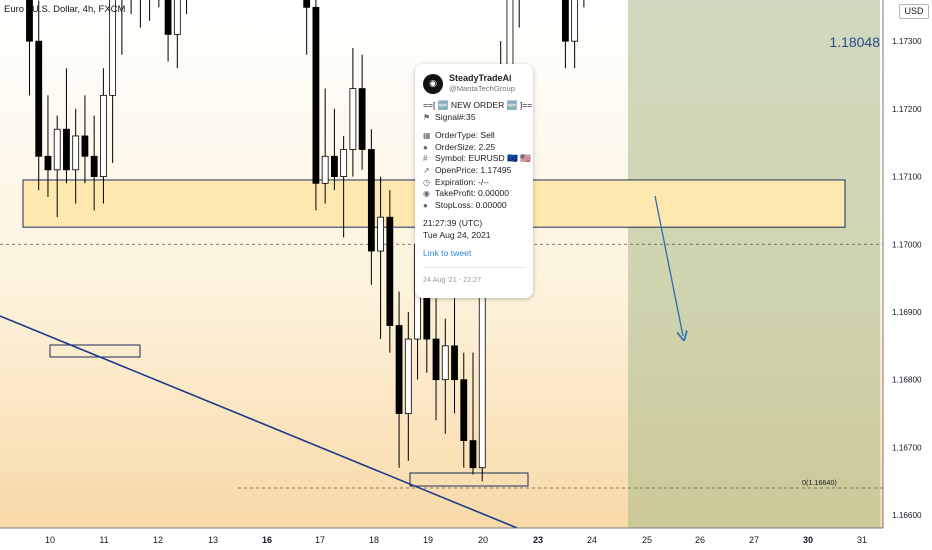 The width and height of the screenshot is (932, 550). What do you see at coordinates (427, 117) in the screenshot?
I see `flag-icon: ⚑` at bounding box center [427, 117].